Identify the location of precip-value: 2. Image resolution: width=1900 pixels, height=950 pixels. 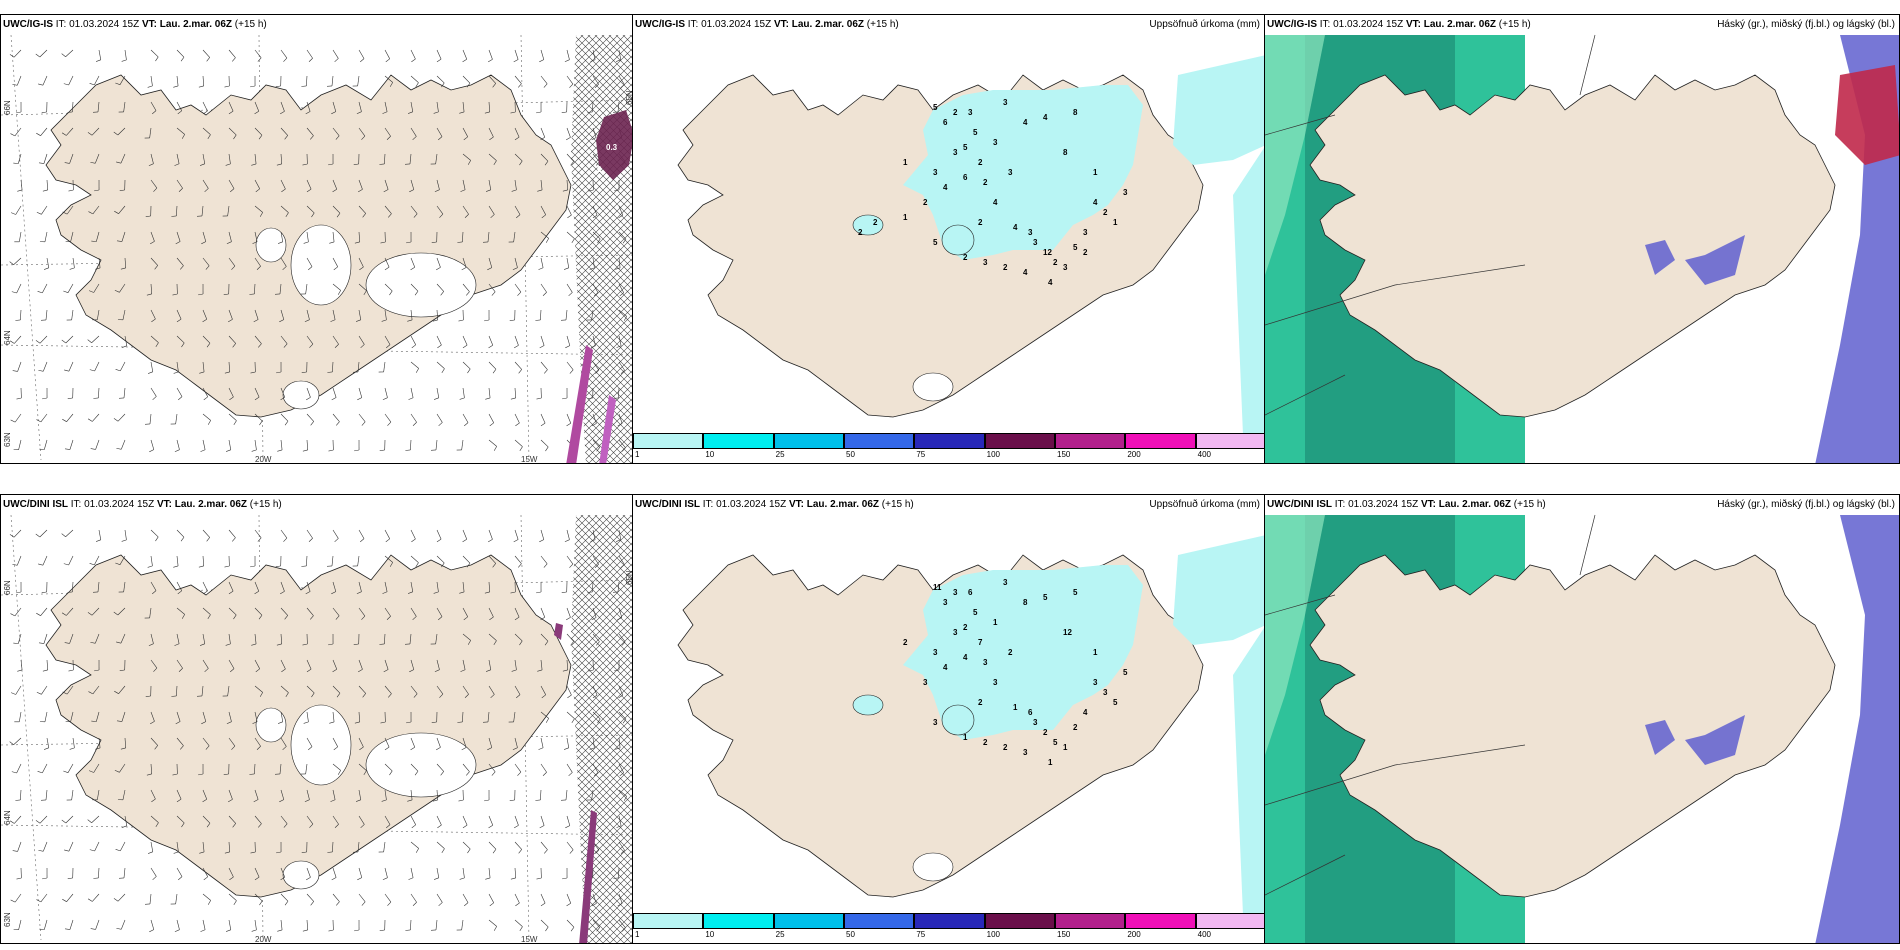
(1075, 727).